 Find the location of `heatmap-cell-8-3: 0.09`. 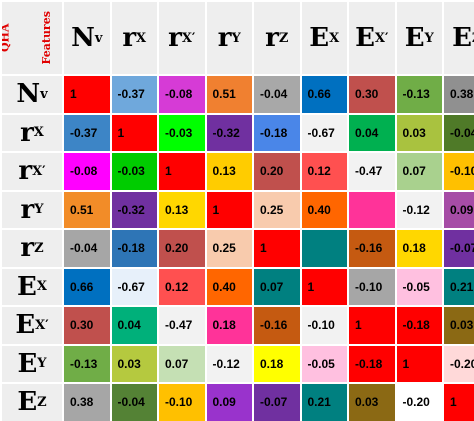

heatmap-cell-8-3: 0.09 is located at coordinates (229, 402).